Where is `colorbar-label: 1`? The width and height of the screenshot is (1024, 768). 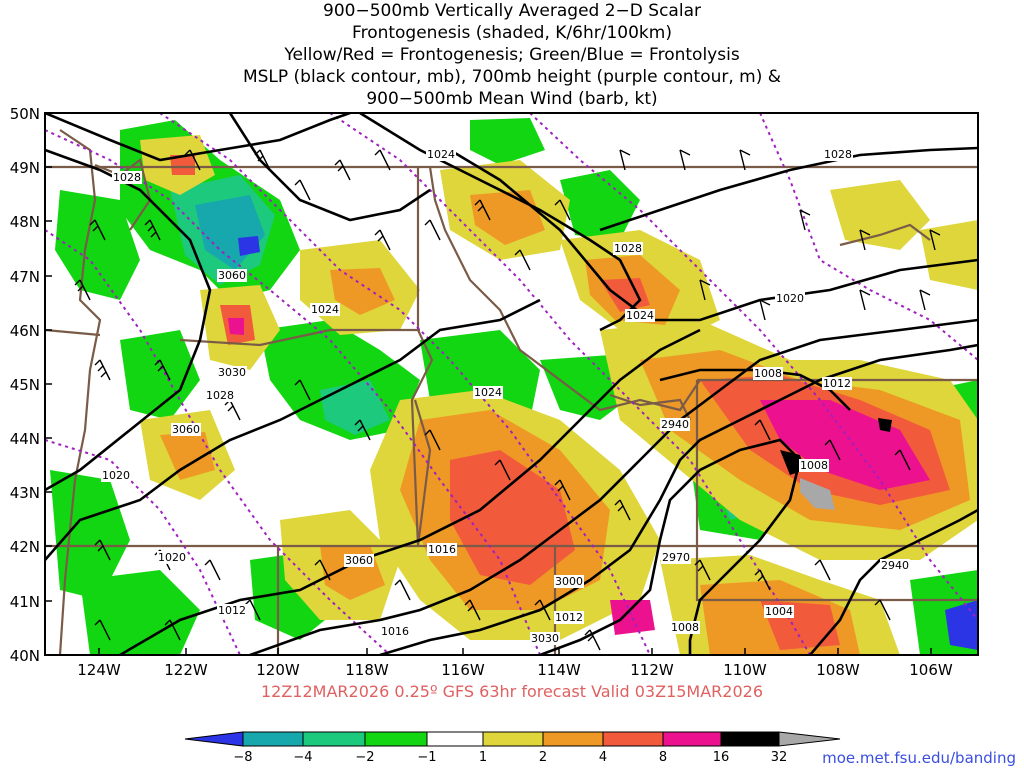
colorbar-label: 1 is located at coordinates (483, 757).